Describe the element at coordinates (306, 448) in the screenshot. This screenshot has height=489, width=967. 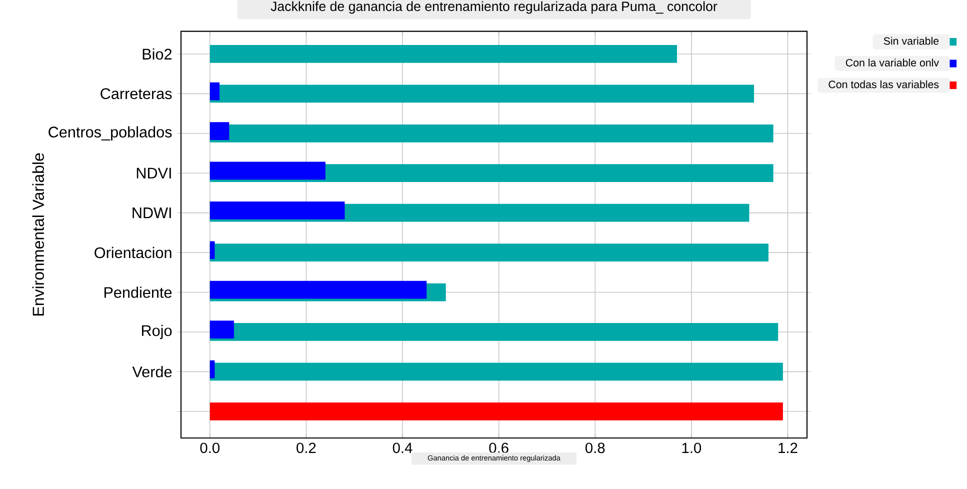
I see `x-tick-label: 0.2` at that location.